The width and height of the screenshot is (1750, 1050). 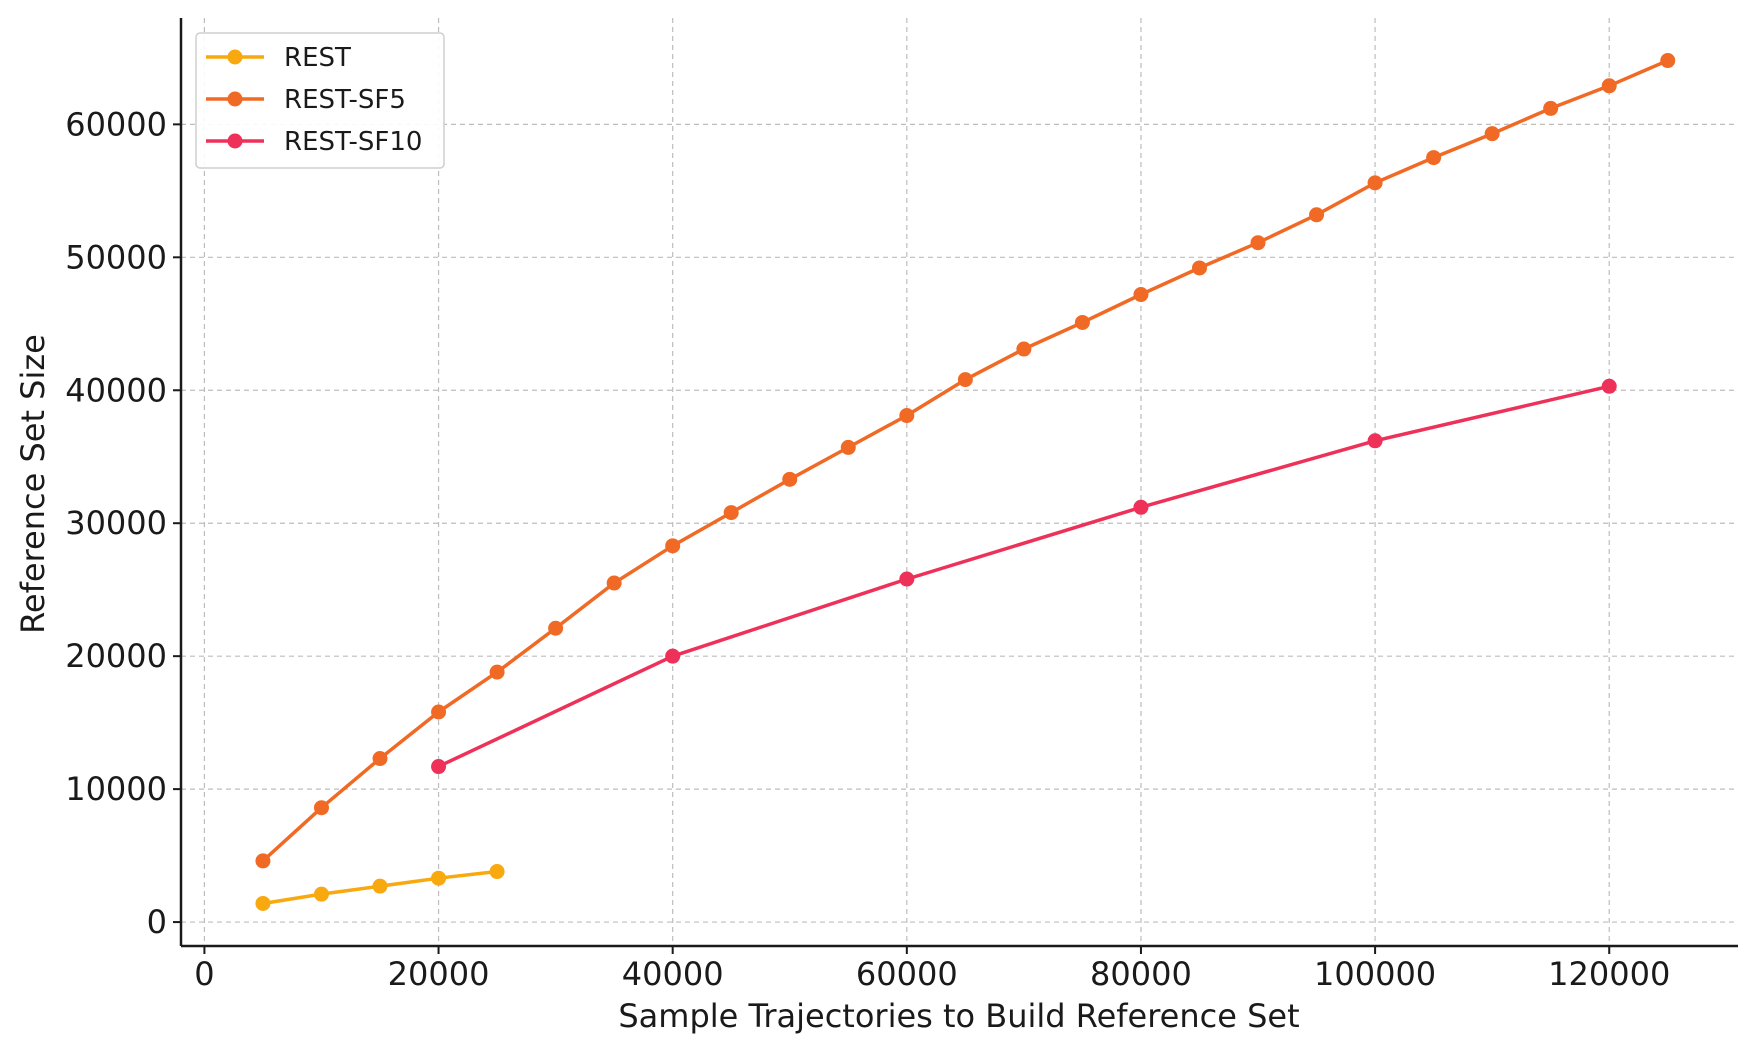 What do you see at coordinates (235, 99) in the screenshot?
I see `legend-marker-rest-sf5` at bounding box center [235, 99].